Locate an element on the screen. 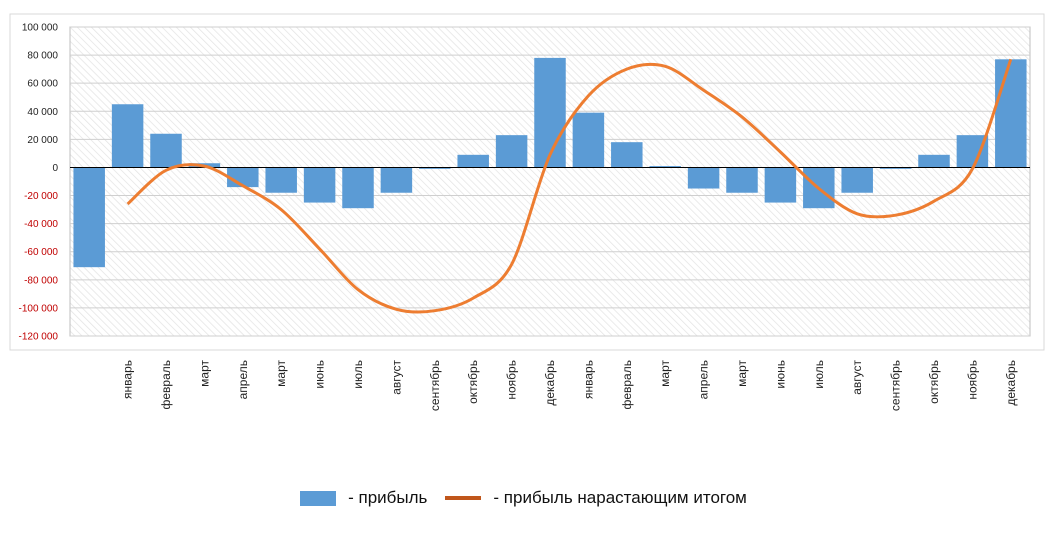  y-tick-label: -20 000 is located at coordinates (41, 196).